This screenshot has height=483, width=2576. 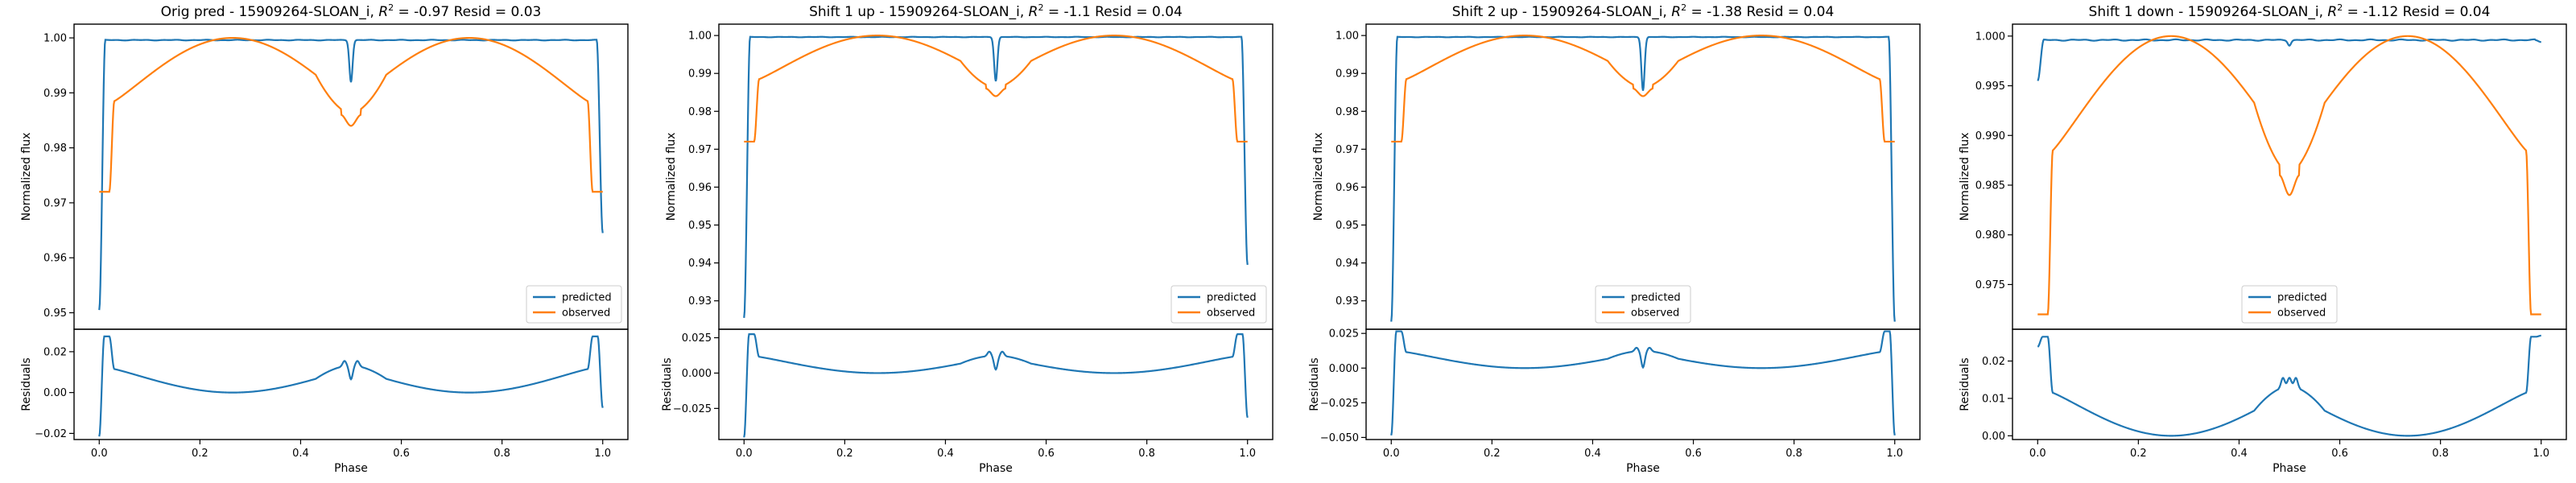 What do you see at coordinates (55, 352) in the screenshot?
I see `resid-ytick-label: 0.02` at bounding box center [55, 352].